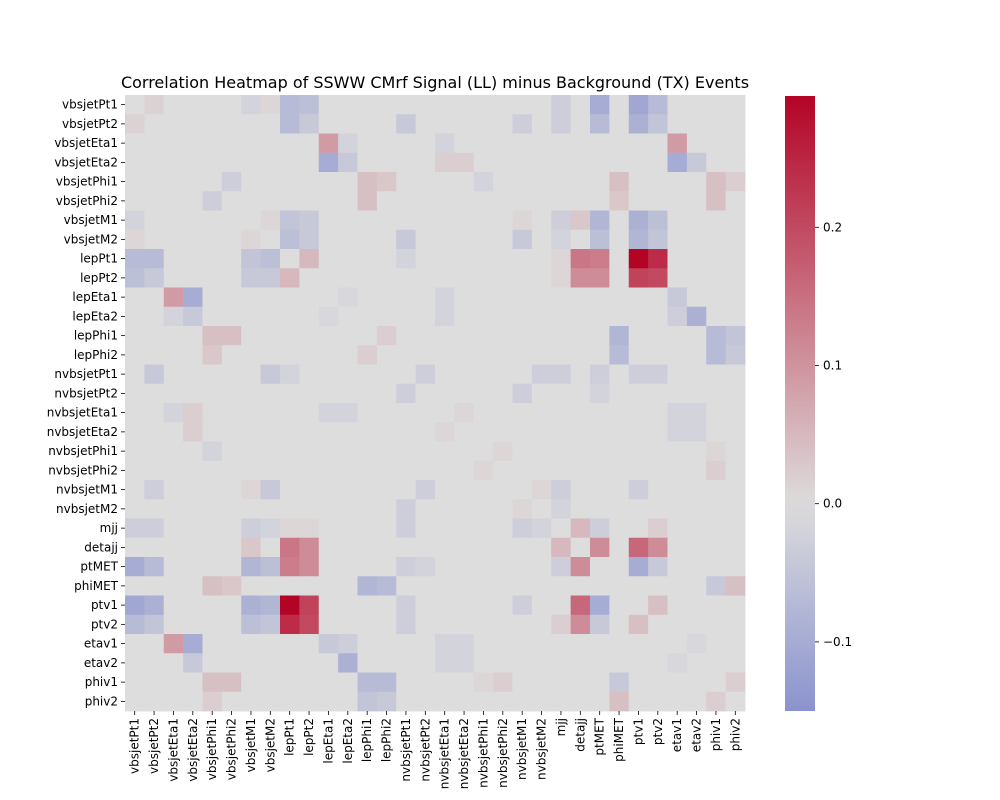  Describe the element at coordinates (800, 403) in the screenshot. I see `colorbar` at that location.